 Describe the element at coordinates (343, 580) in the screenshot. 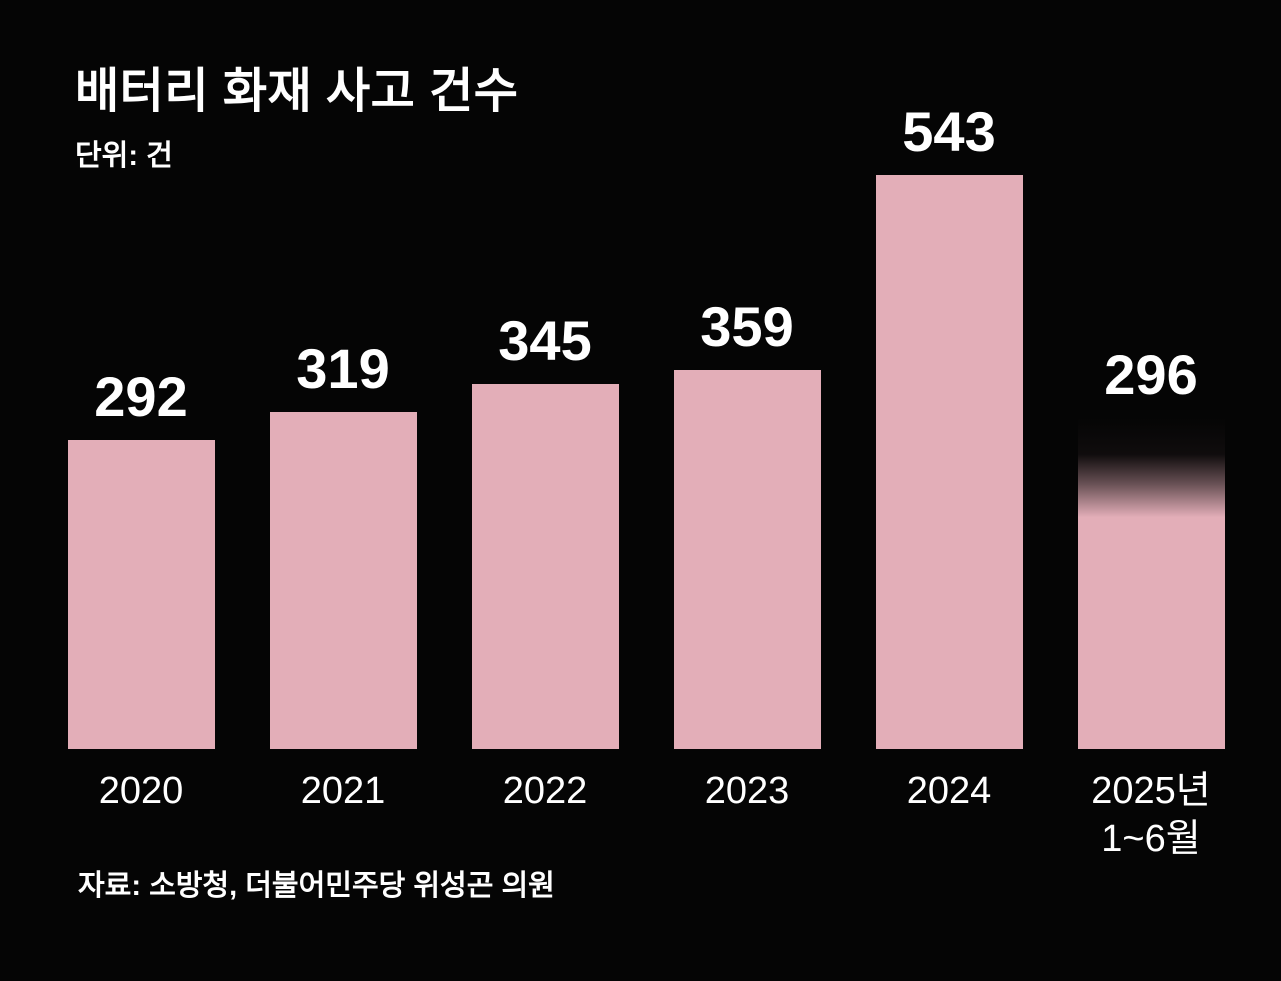

I see `bar-2021` at that location.